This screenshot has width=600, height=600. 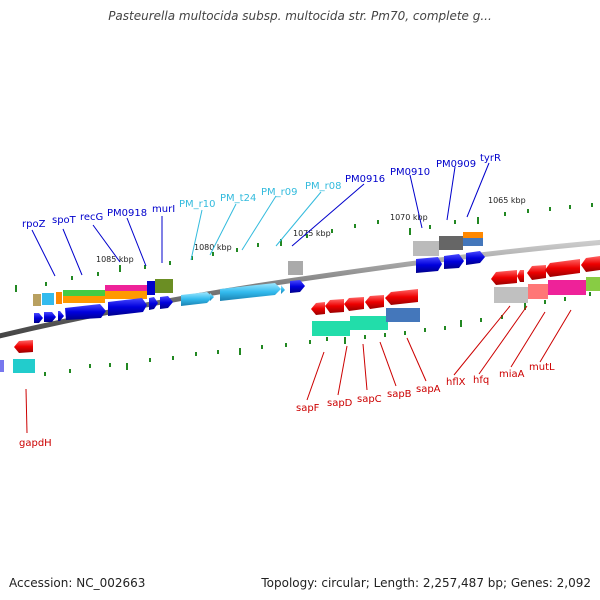 What do you see at coordinates (127, 213) in the screenshot?
I see `gene-label-PM0918: PM0918` at bounding box center [127, 213].